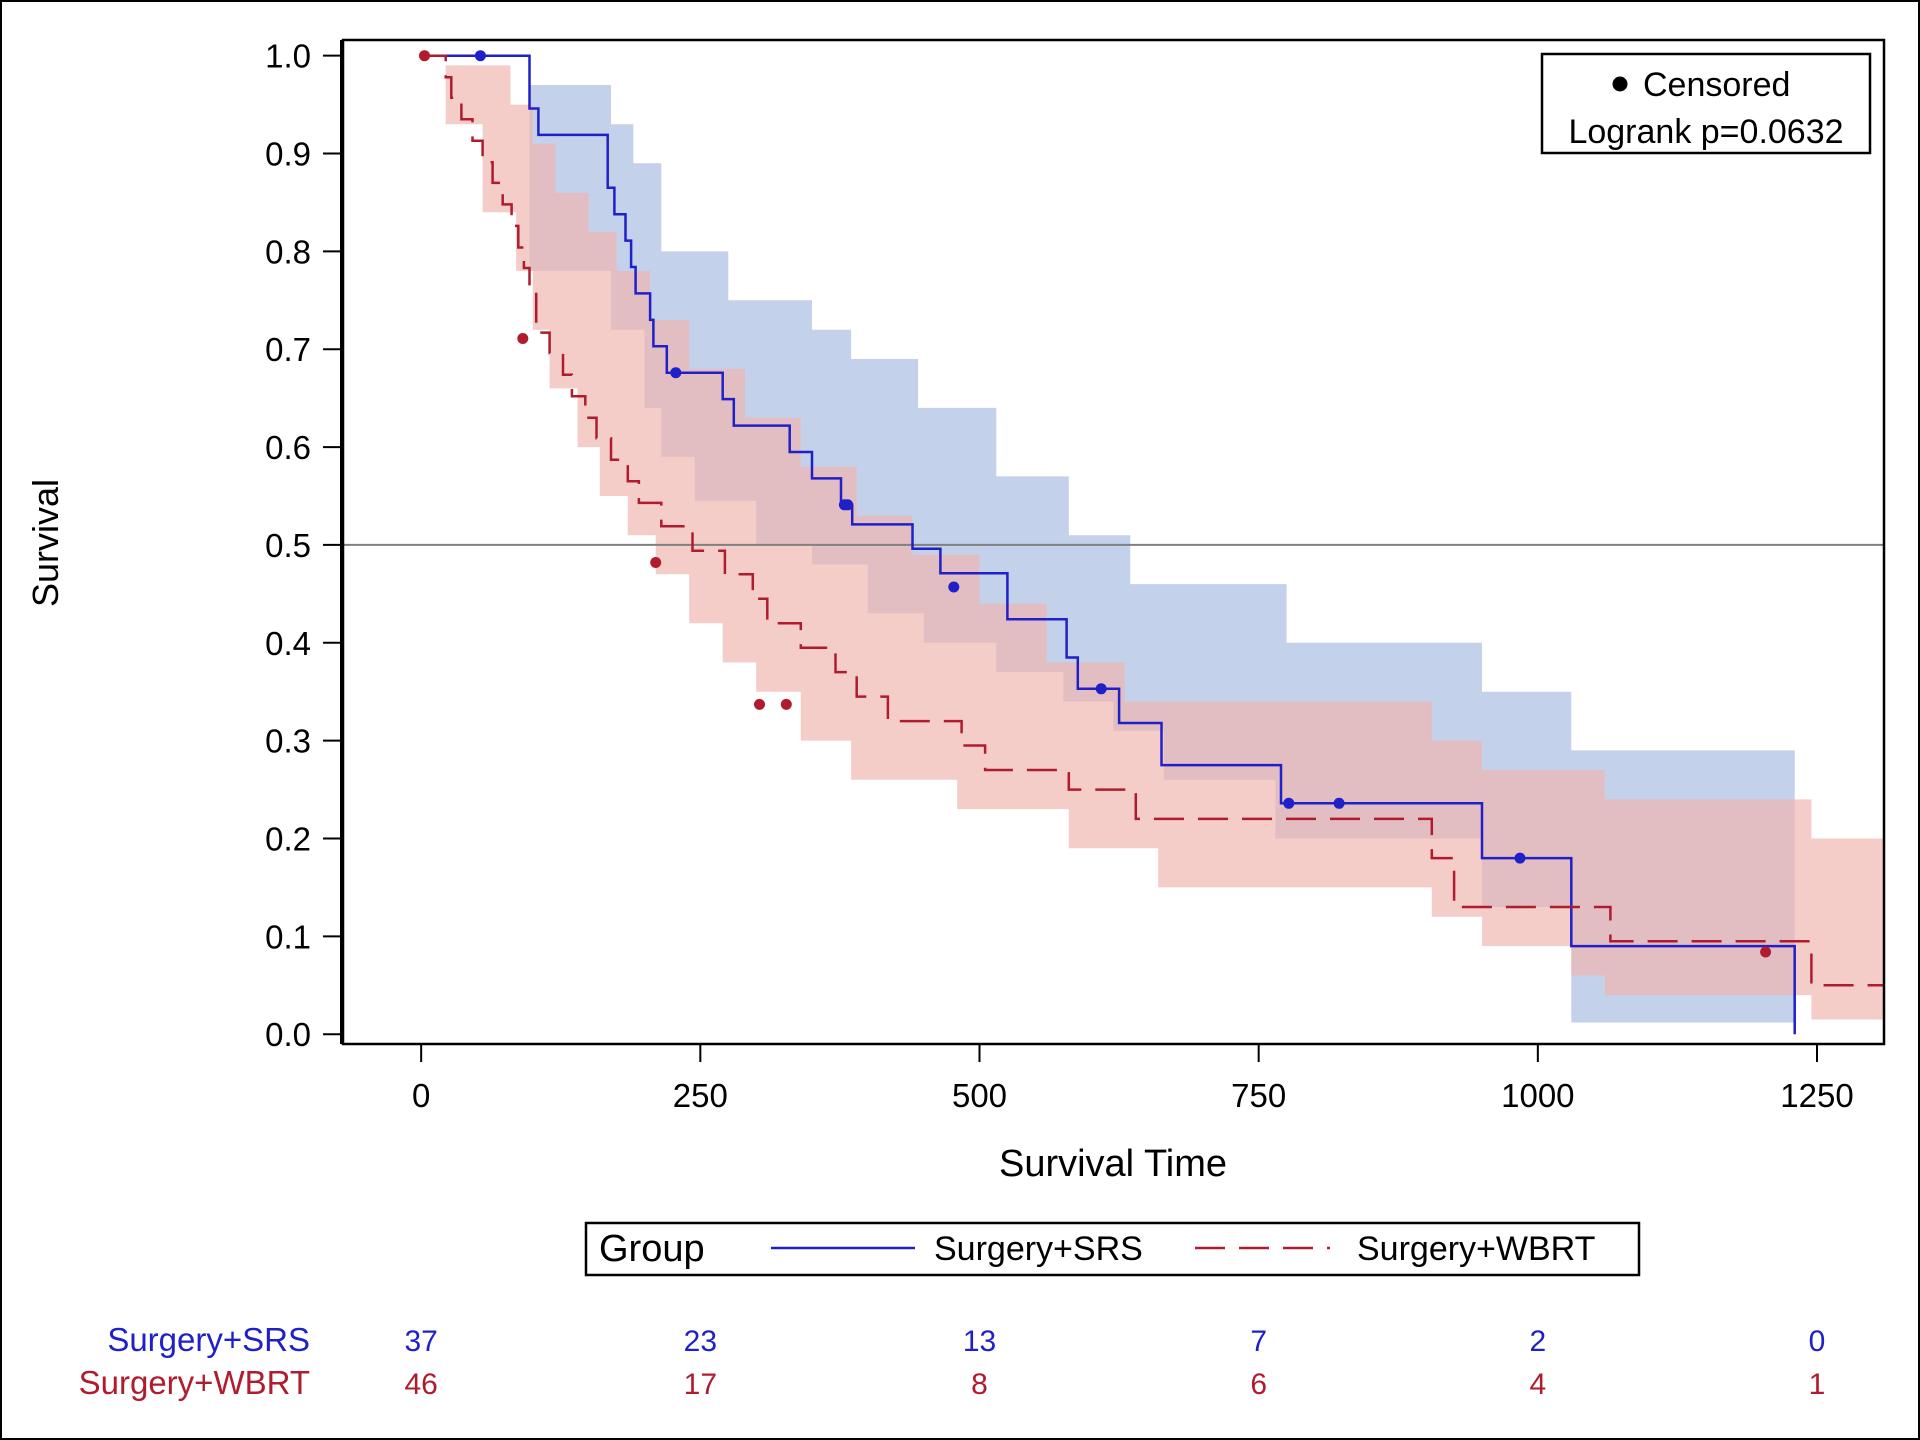 The height and width of the screenshot is (1440, 1920). Describe the element at coordinates (1258, 1341) in the screenshot. I see `at-risk-value-srs: 7` at that location.